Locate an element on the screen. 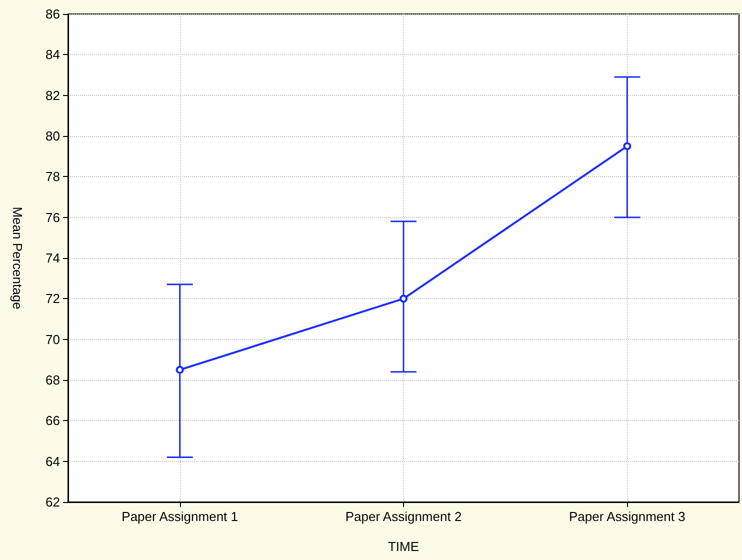  x-axis-title: TIME is located at coordinates (404, 546).